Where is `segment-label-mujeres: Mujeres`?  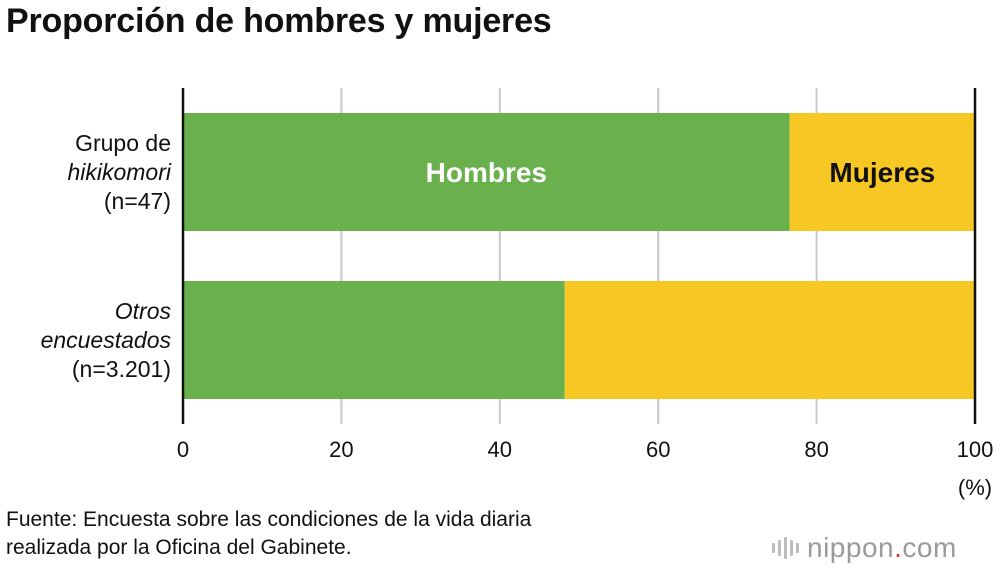
segment-label-mujeres: Mujeres is located at coordinates (882, 172).